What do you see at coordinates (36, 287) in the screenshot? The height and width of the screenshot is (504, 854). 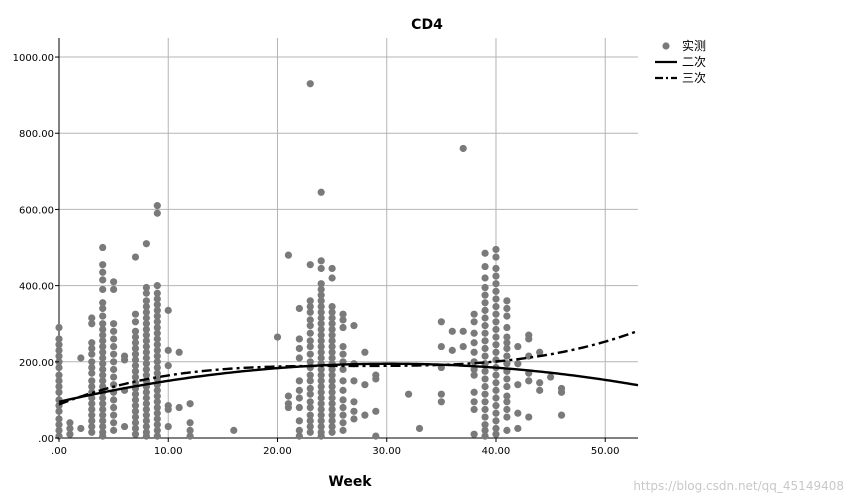 I see `y-tick-label: 400.00` at bounding box center [36, 287].